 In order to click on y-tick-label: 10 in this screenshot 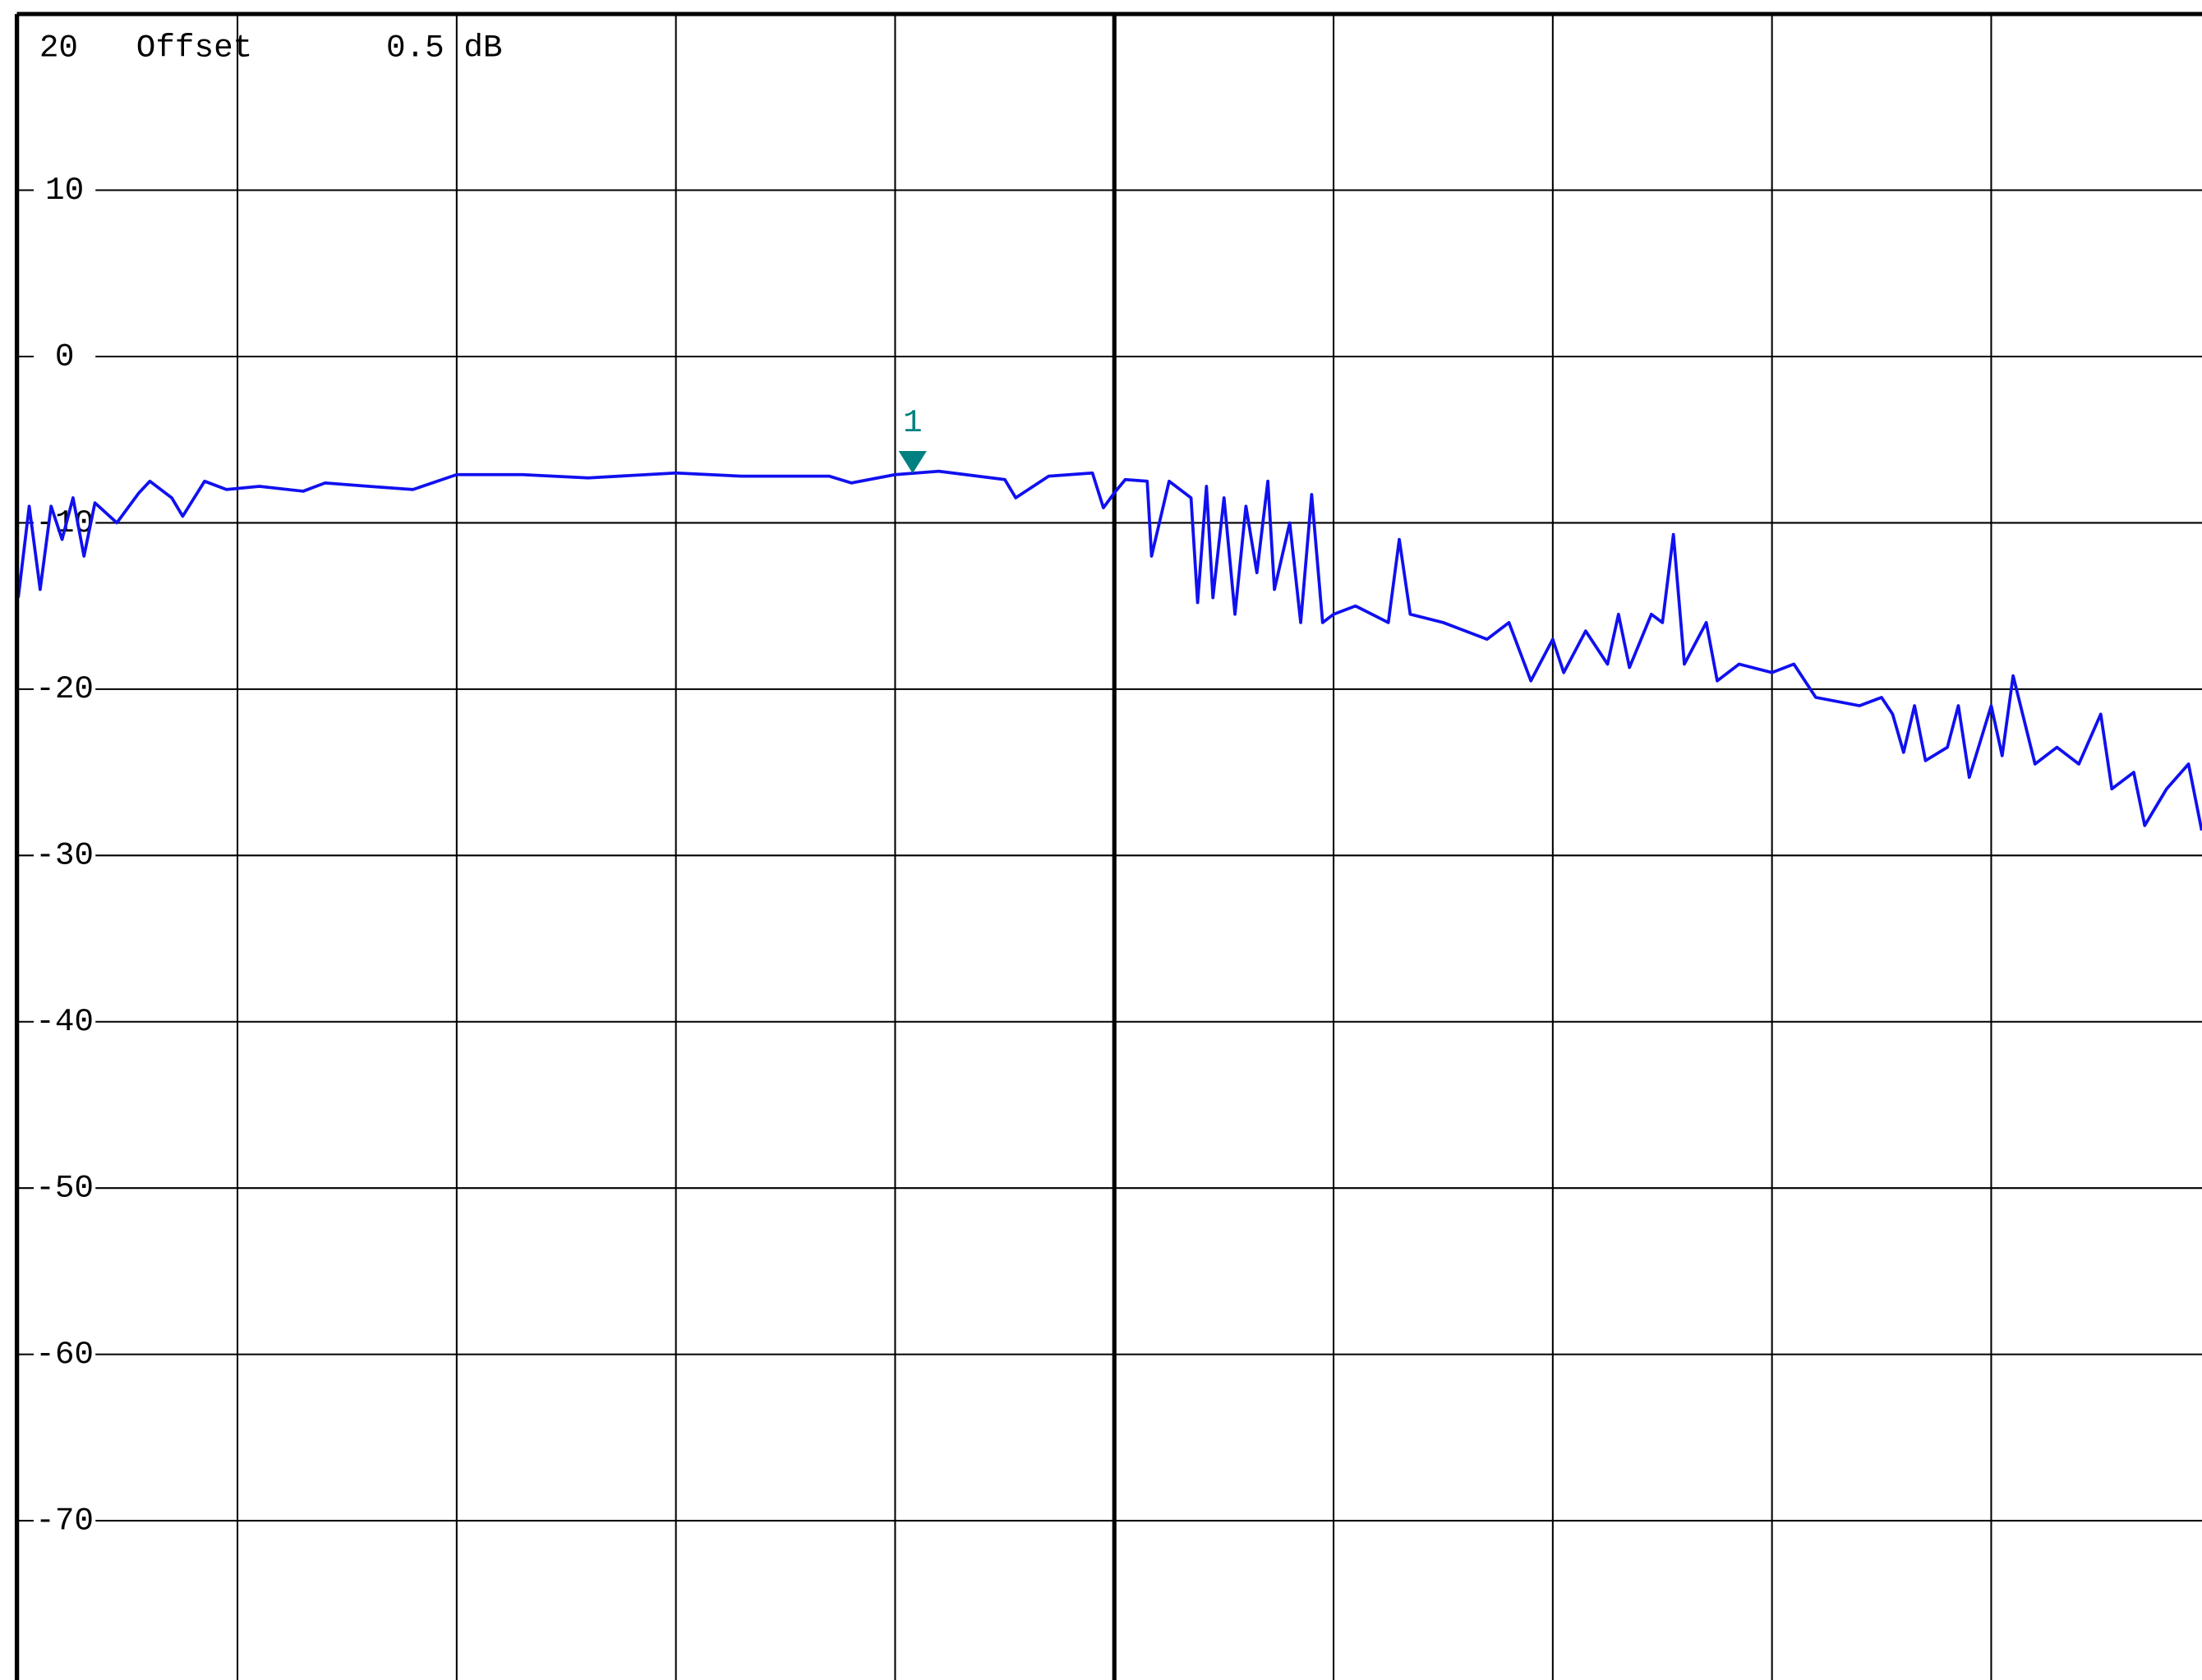, I will do `click(64, 190)`.